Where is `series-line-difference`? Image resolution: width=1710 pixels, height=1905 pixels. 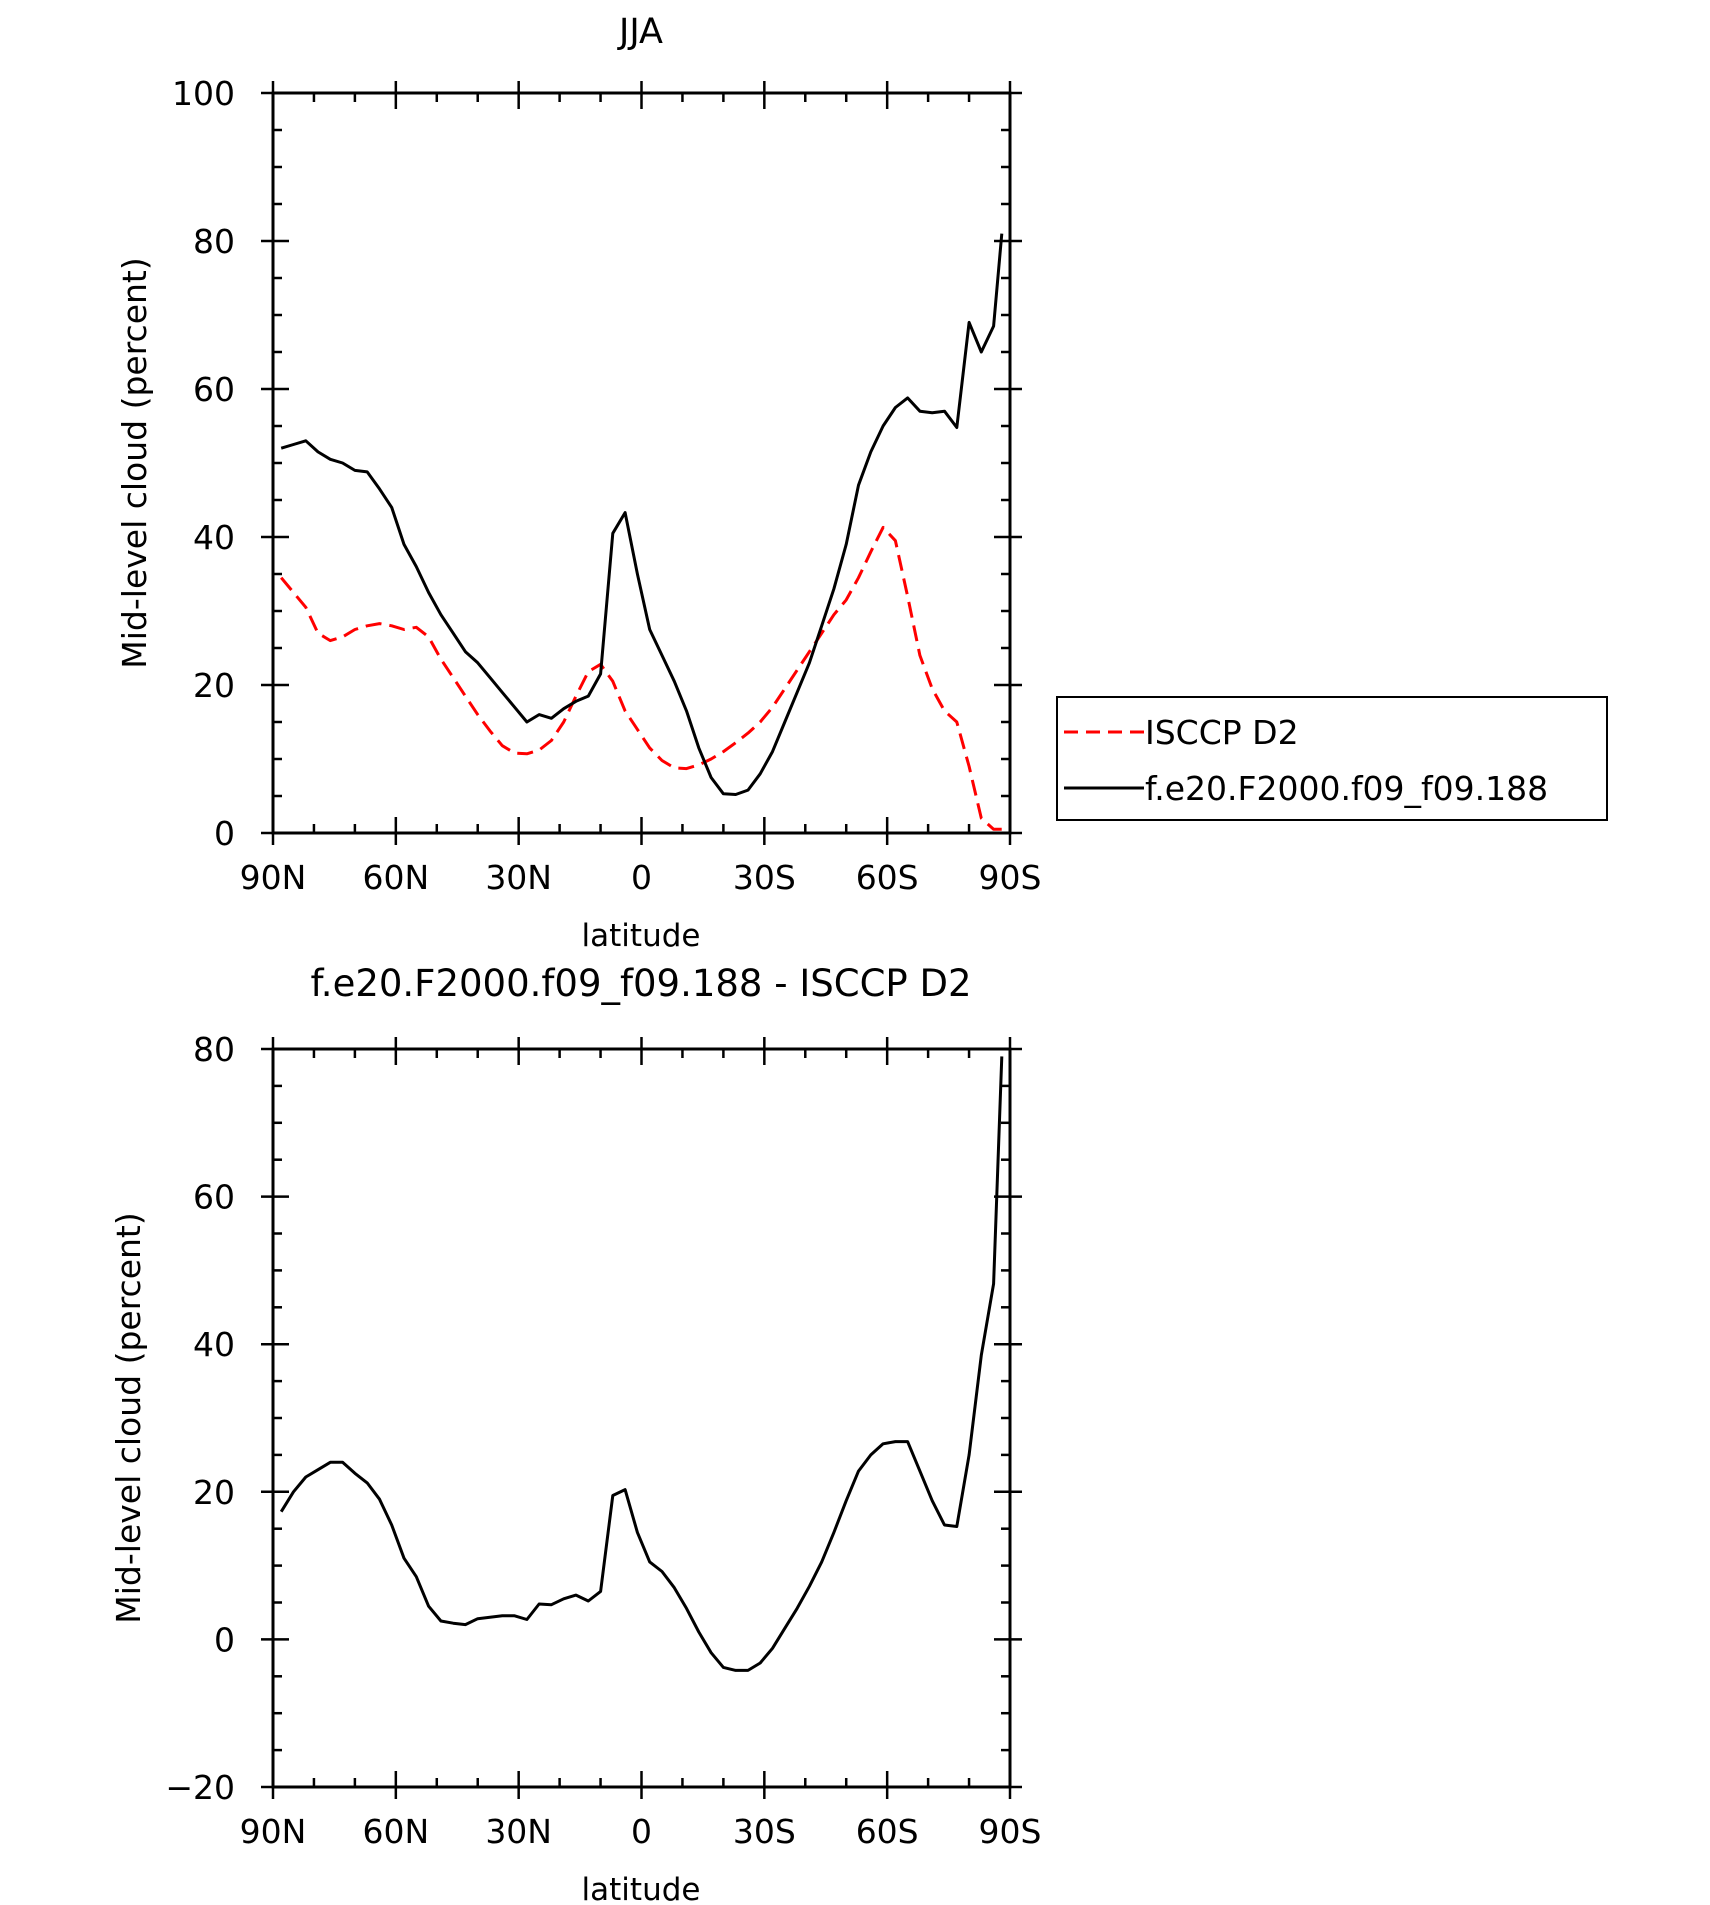
series-line-difference is located at coordinates (641, 1364).